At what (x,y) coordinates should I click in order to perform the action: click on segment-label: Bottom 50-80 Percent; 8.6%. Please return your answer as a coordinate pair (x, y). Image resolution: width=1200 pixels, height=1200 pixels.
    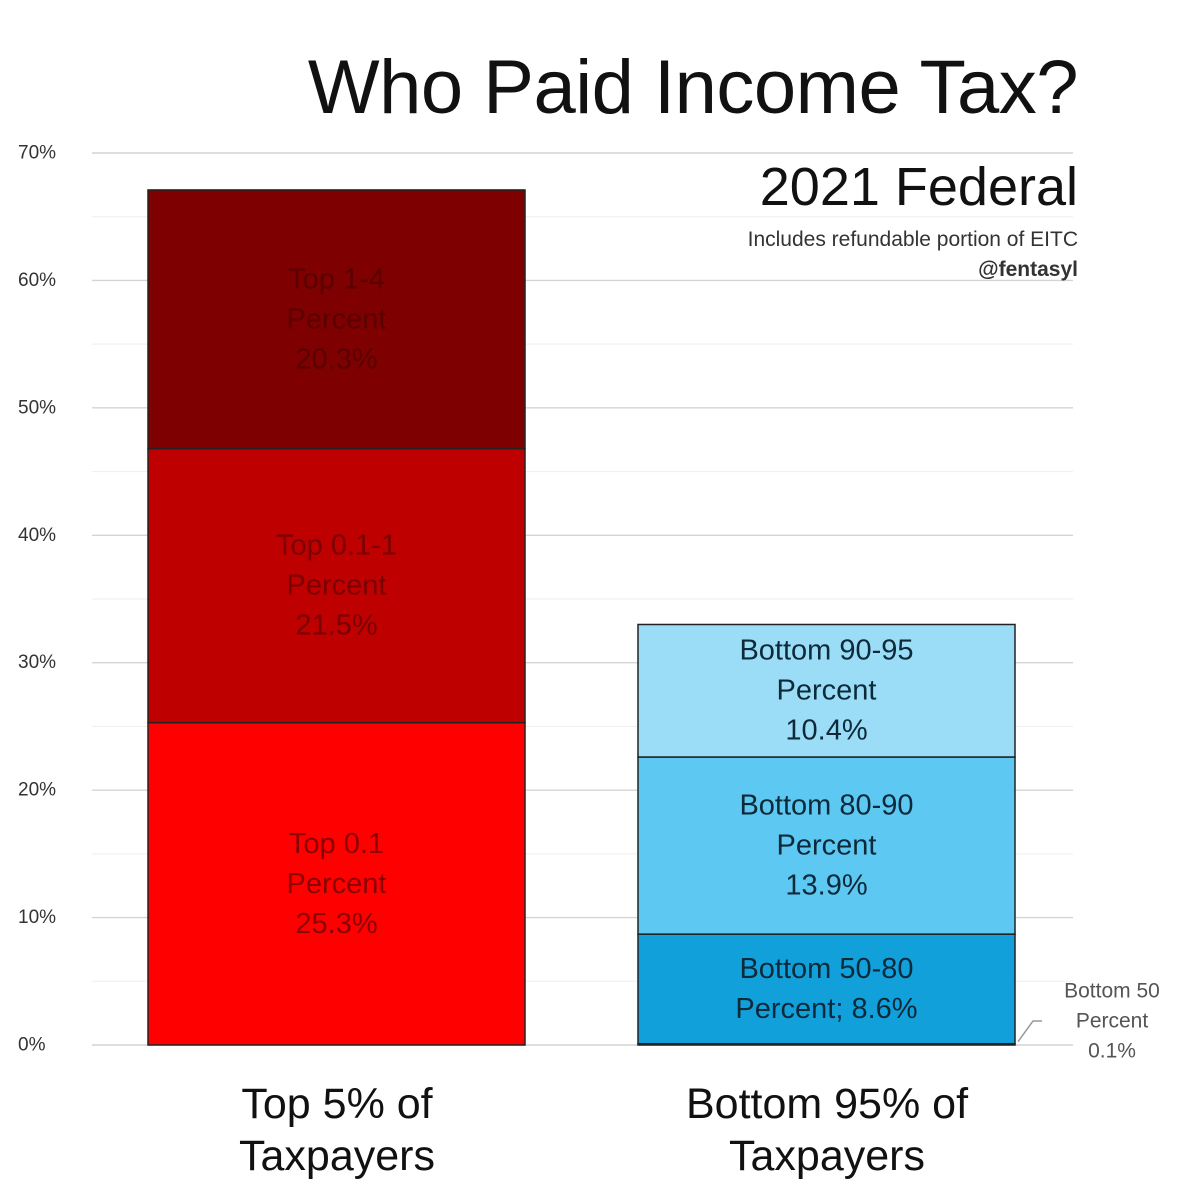
    Looking at the image, I should click on (826, 989).